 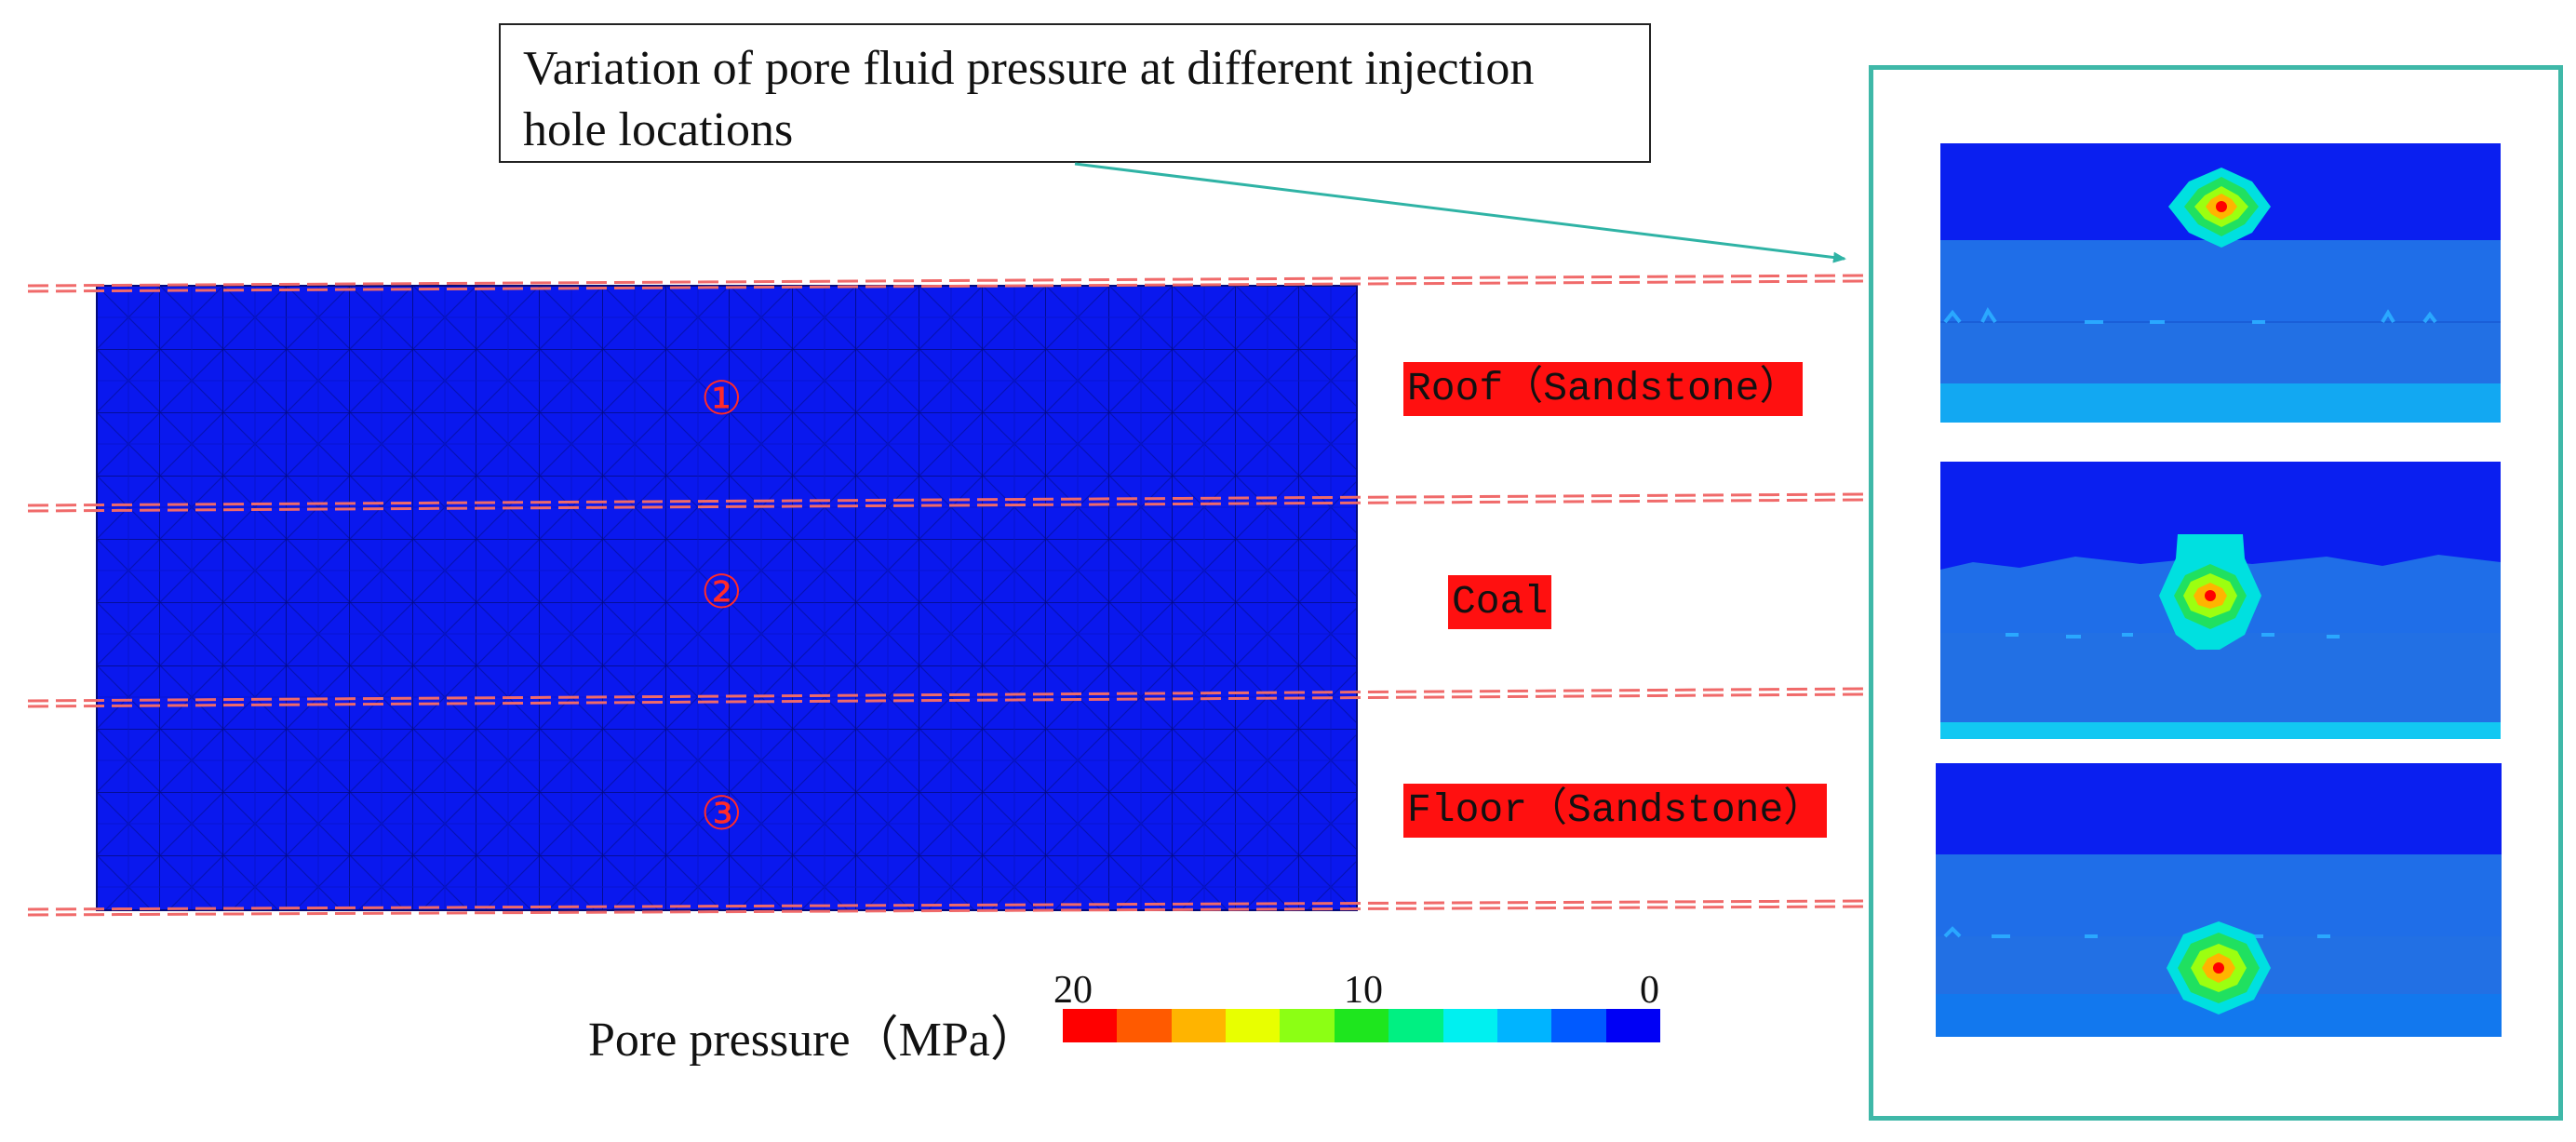 I want to click on legend-mid-label: 10, so click(x=1363, y=990).